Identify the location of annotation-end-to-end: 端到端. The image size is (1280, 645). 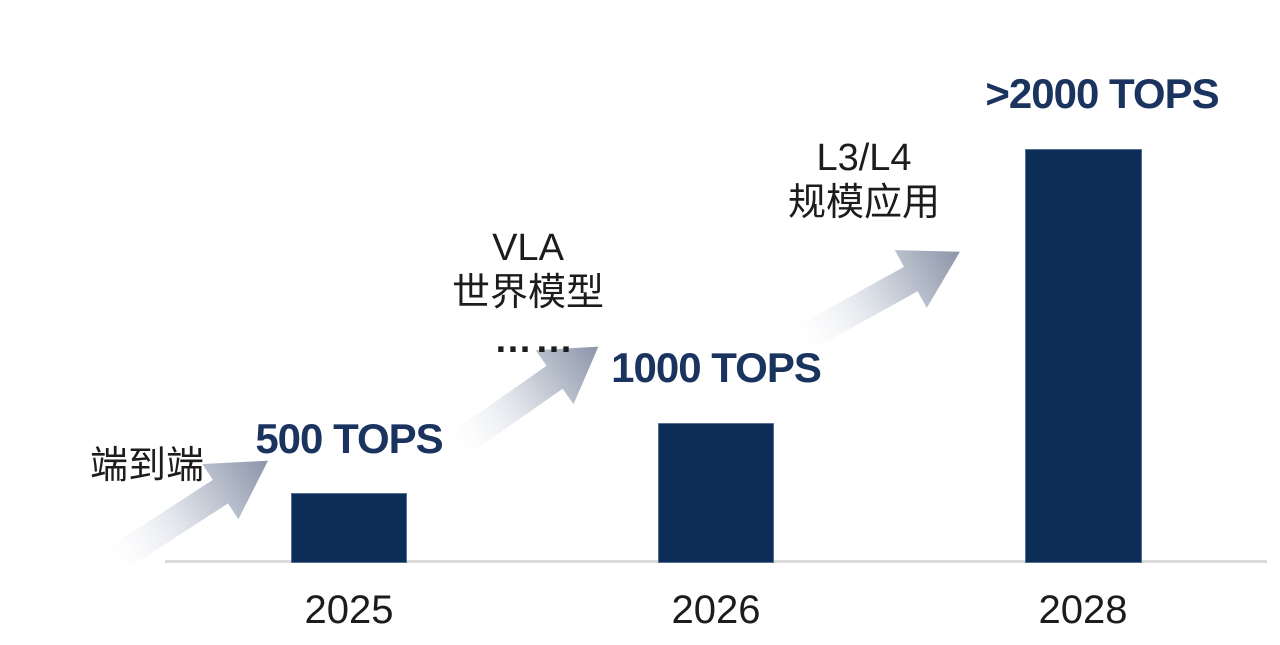
(147, 466).